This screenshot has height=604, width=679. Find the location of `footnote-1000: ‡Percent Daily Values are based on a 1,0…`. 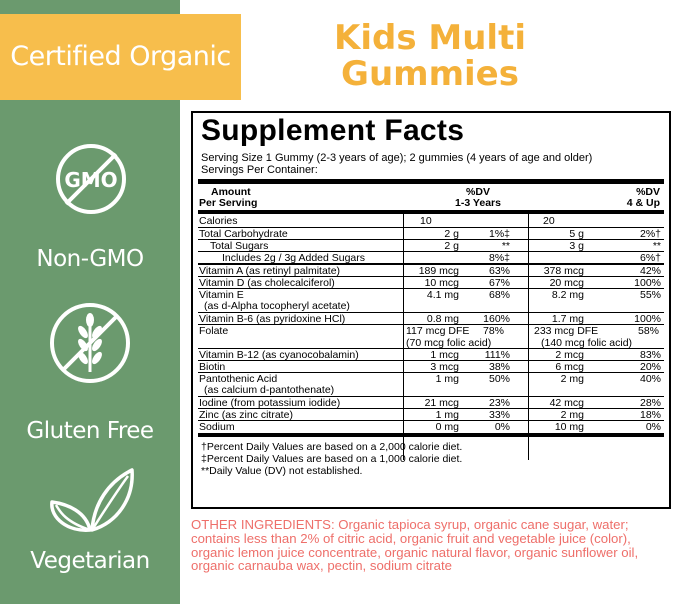

footnote-1000: ‡Percent Daily Values are based on a 1,0… is located at coordinates (332, 459).